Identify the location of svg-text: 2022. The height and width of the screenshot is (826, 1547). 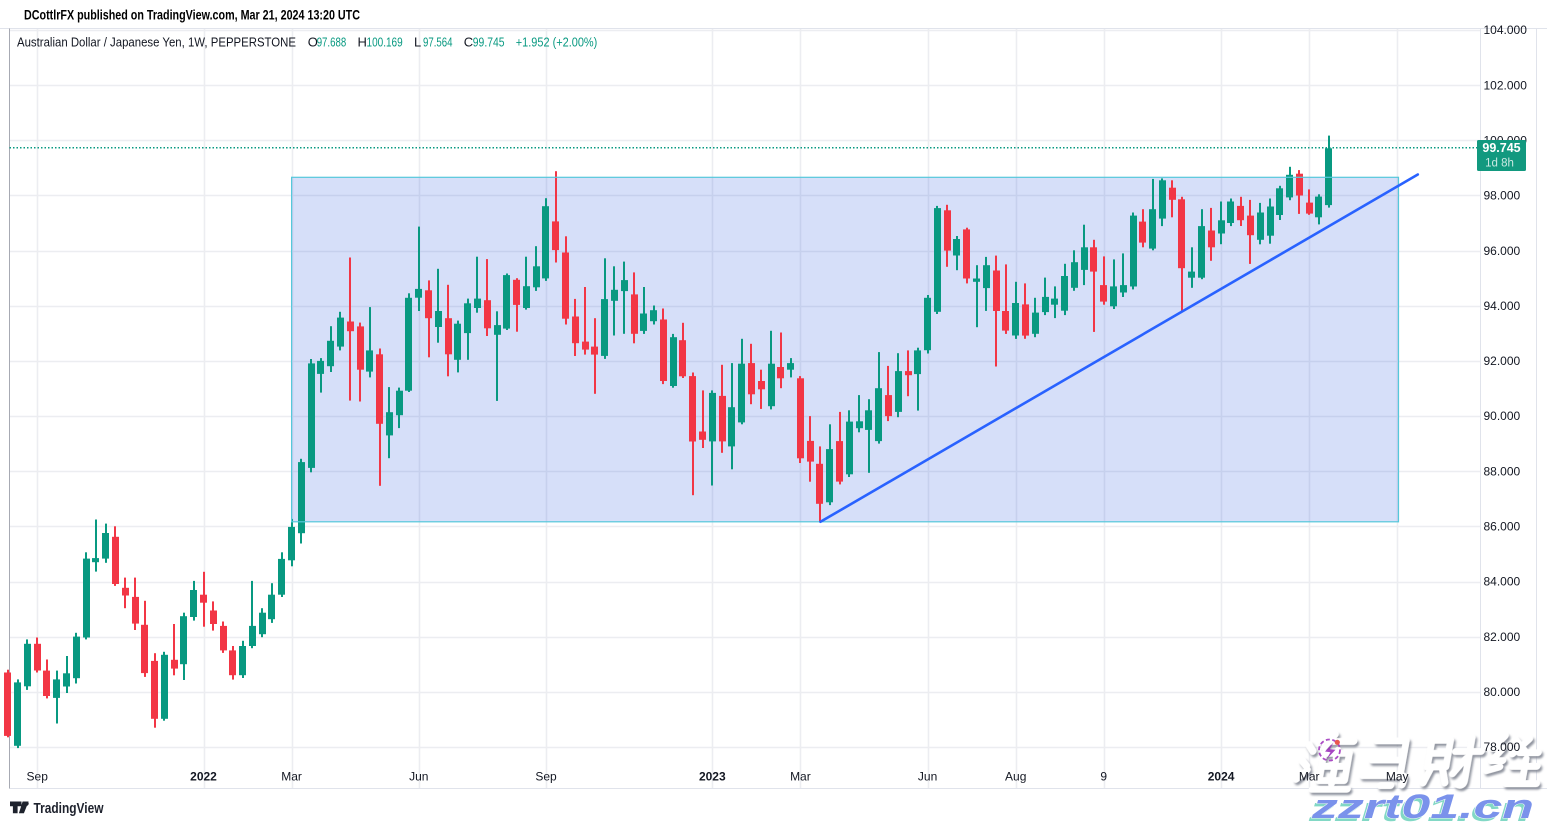
(203, 777).